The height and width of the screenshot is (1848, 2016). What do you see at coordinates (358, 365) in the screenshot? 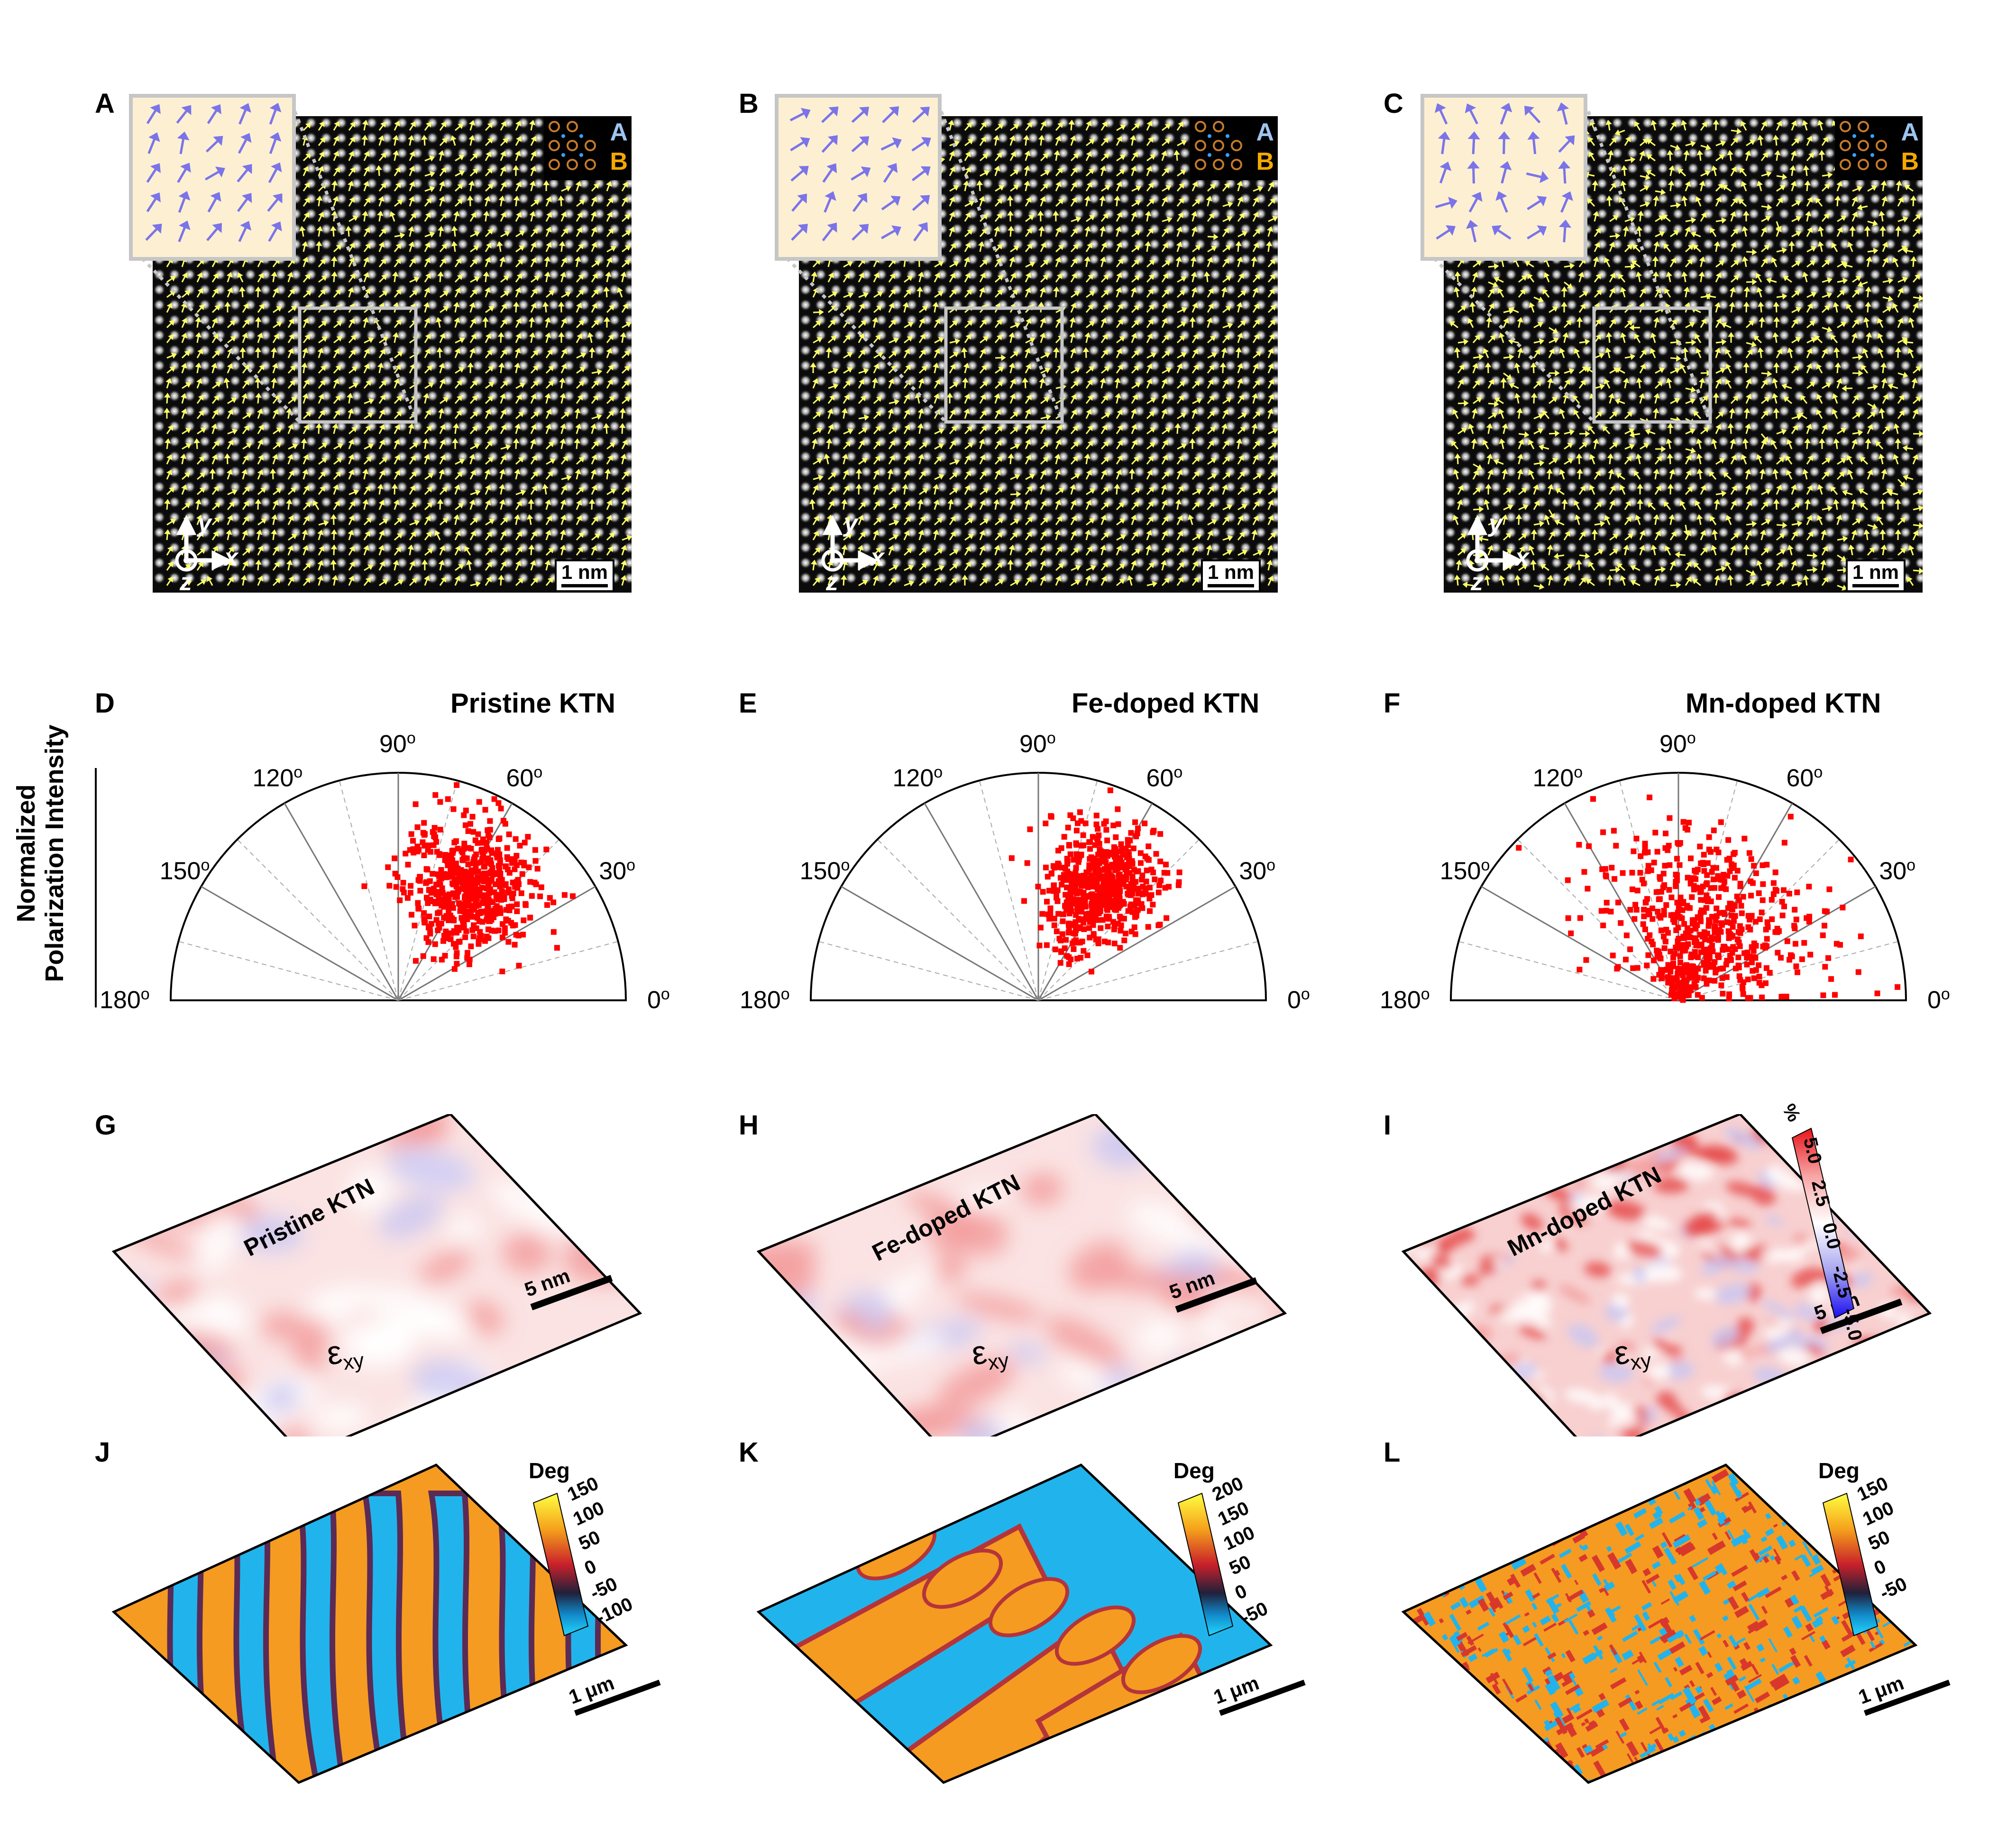
I see `zoom-box-A` at bounding box center [358, 365].